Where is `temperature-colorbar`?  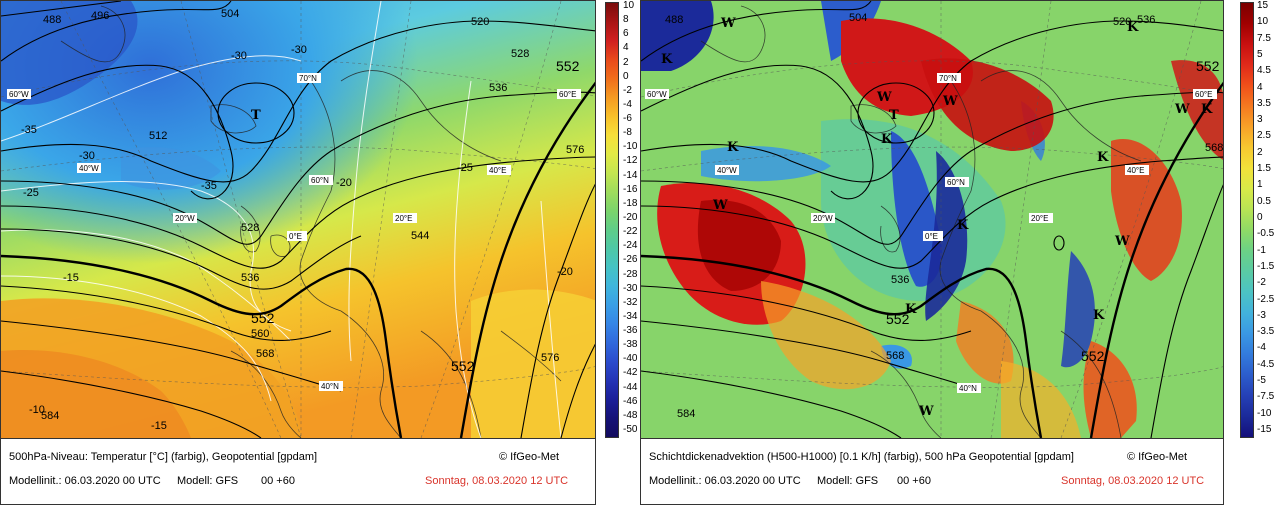 temperature-colorbar is located at coordinates (612, 220).